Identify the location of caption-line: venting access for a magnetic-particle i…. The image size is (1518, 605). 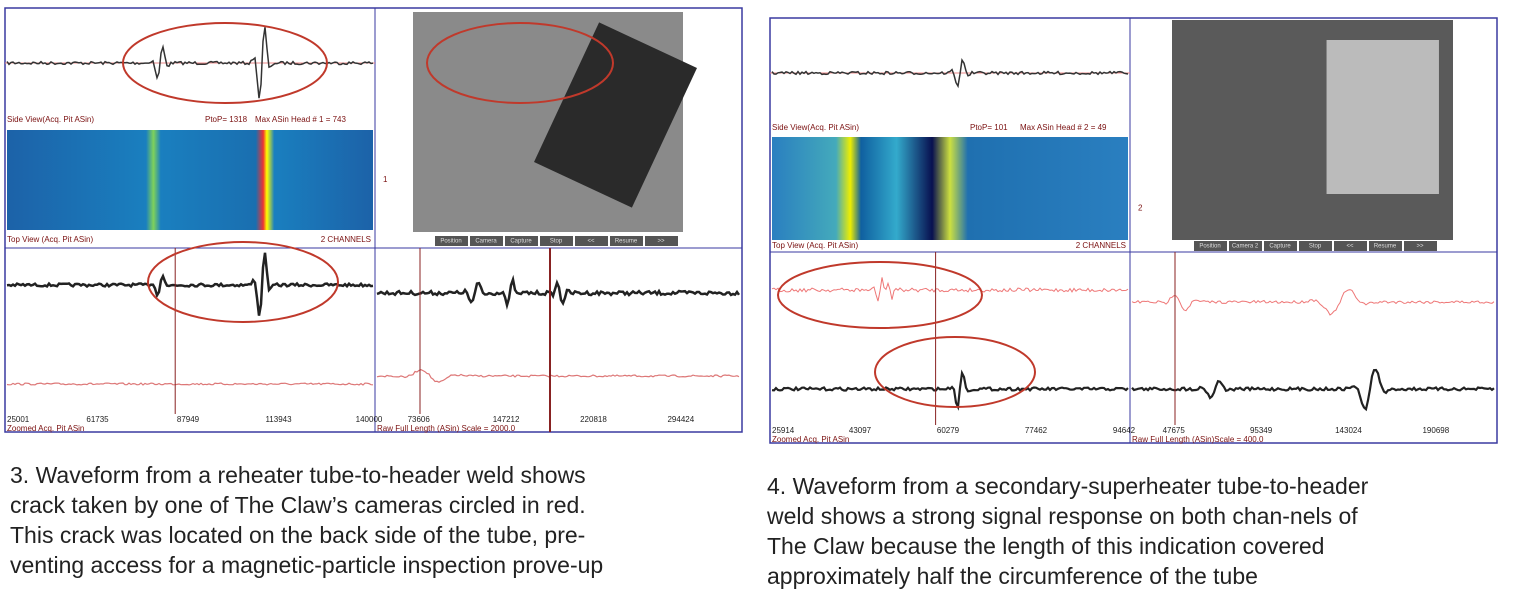
(306, 565).